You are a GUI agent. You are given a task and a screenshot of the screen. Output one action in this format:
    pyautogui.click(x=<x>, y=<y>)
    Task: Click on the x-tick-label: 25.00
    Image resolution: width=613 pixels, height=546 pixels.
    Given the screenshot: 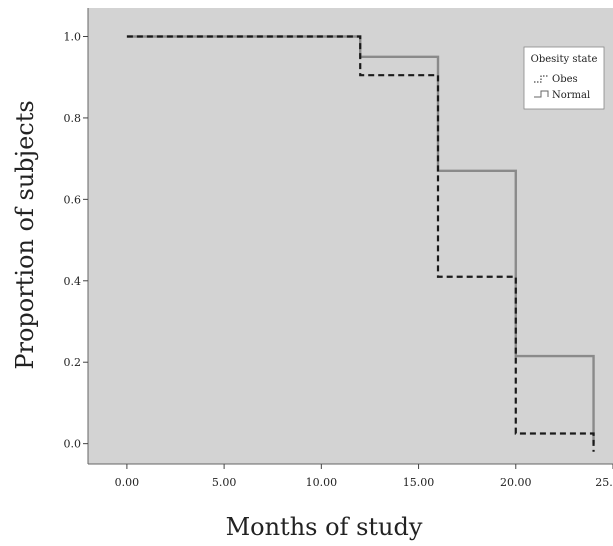 What is the action you would take?
    pyautogui.click(x=604, y=482)
    